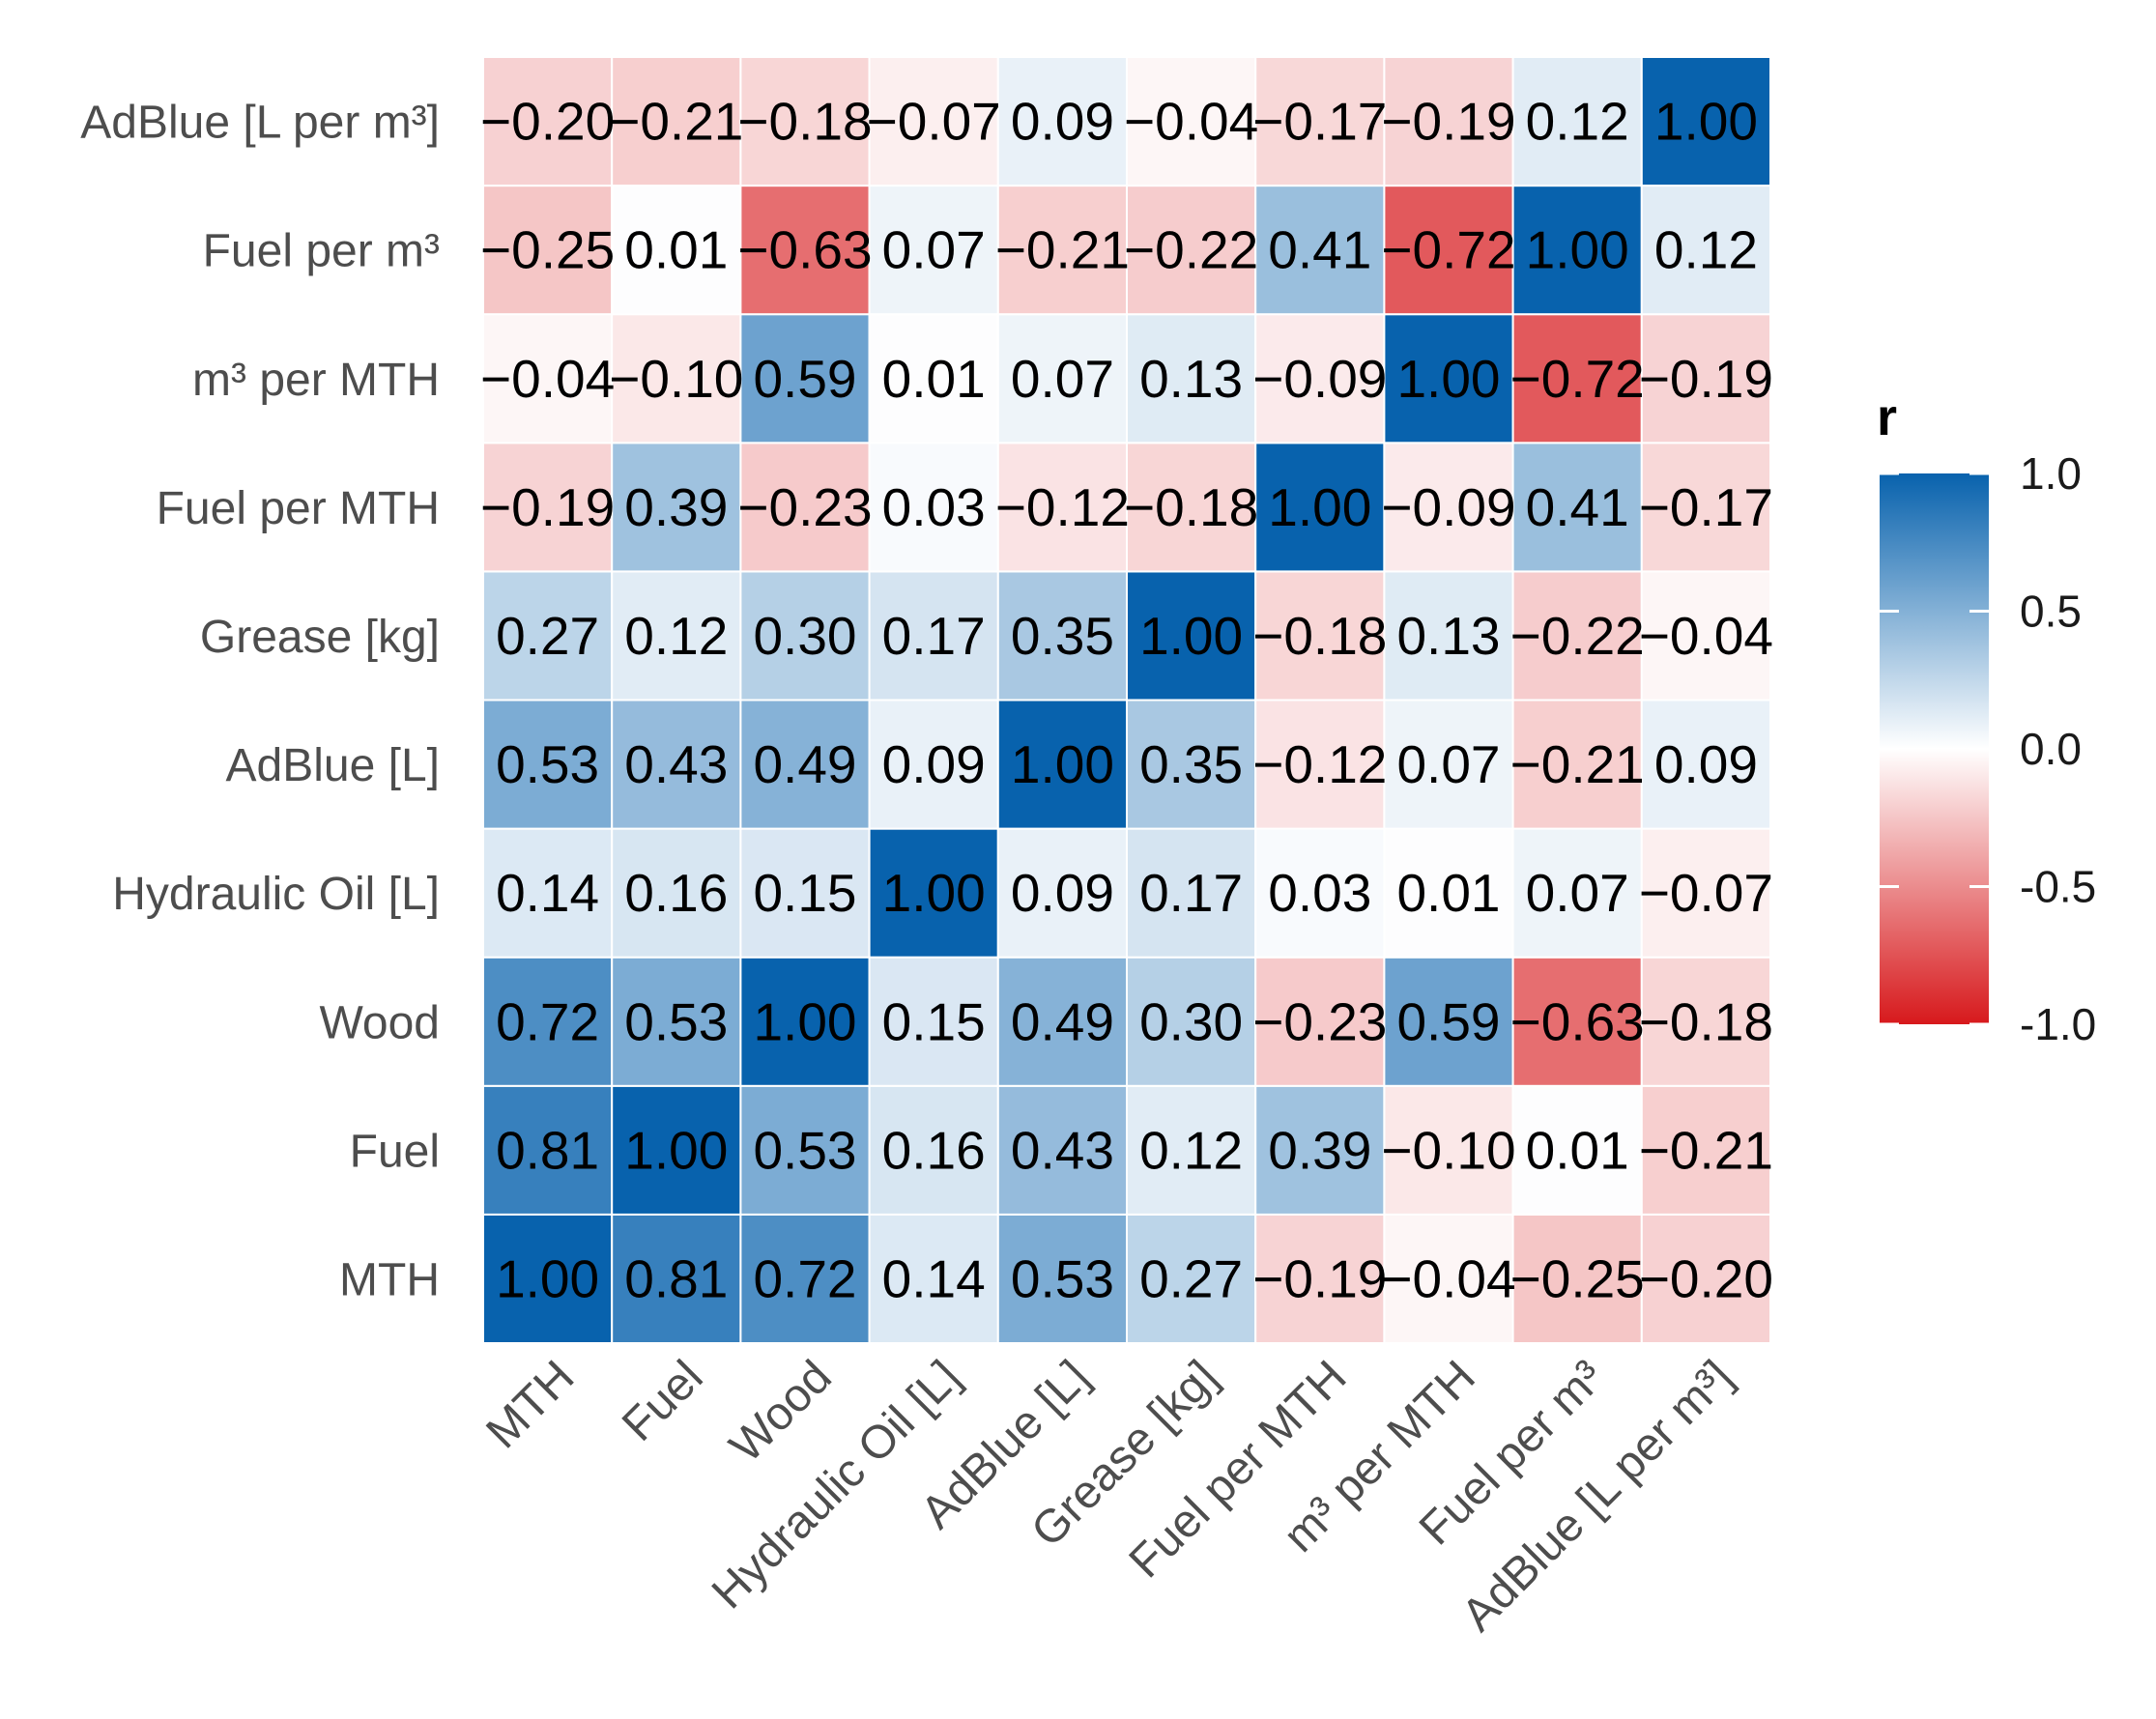 The height and width of the screenshot is (1719, 2156). What do you see at coordinates (805, 764) in the screenshot?
I see `cell-value-label: 0.49` at bounding box center [805, 764].